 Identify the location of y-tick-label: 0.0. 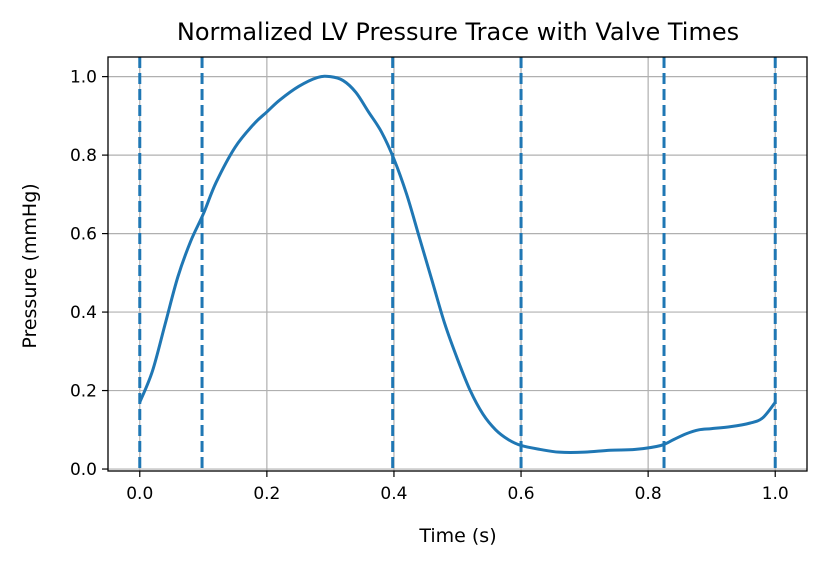
(83, 470).